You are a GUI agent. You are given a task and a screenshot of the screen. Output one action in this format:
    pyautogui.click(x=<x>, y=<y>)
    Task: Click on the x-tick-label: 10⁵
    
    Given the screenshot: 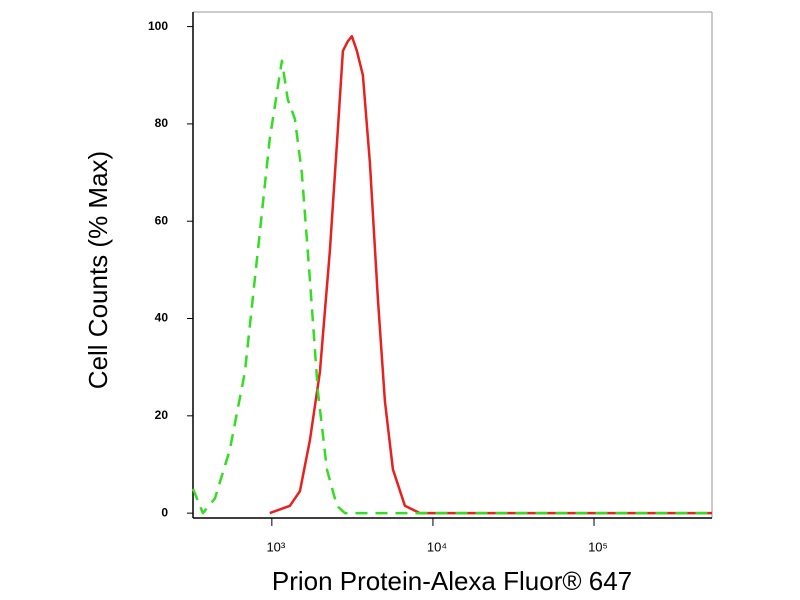 What is the action you would take?
    pyautogui.click(x=598, y=546)
    